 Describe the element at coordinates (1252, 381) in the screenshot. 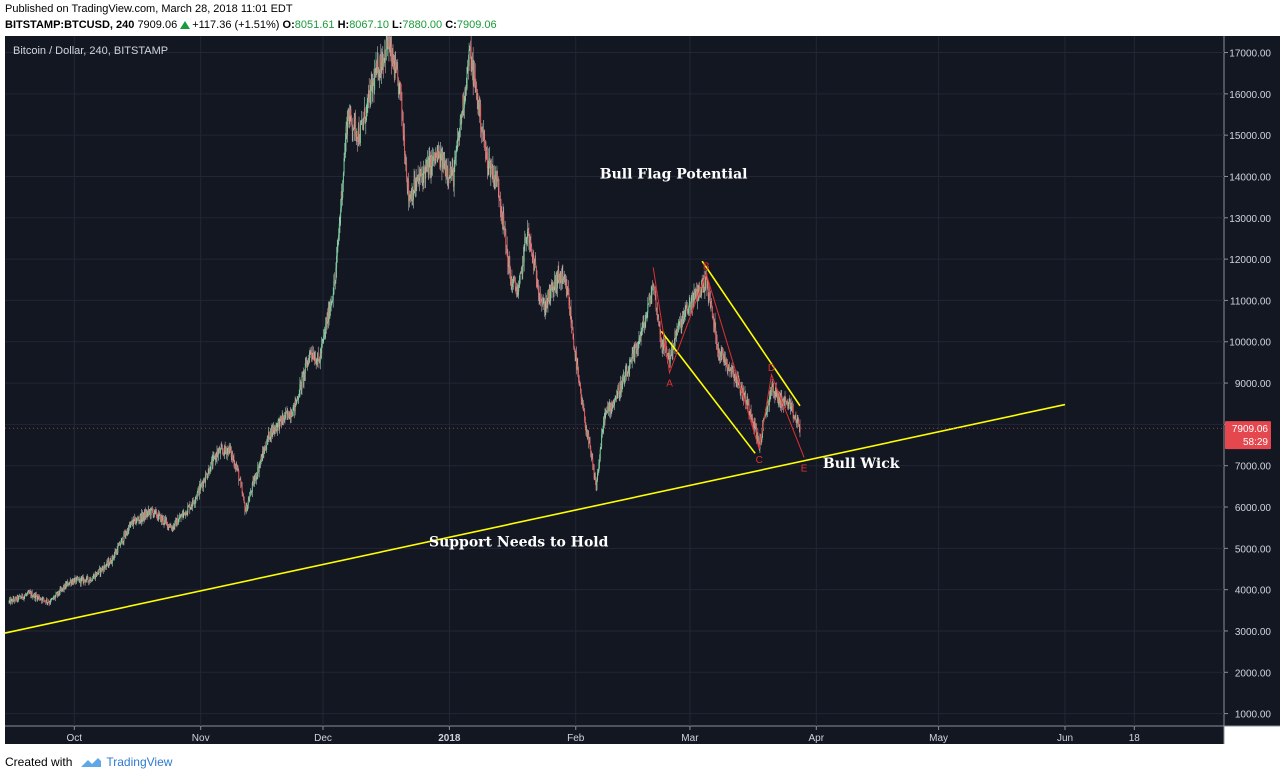

I see `price-axis-area` at that location.